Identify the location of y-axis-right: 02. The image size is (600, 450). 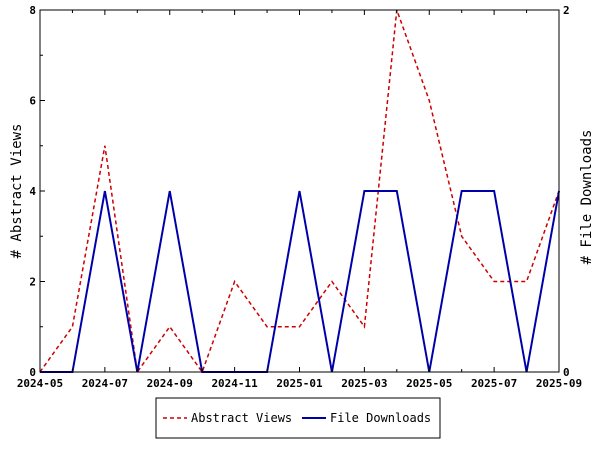
(562, 191).